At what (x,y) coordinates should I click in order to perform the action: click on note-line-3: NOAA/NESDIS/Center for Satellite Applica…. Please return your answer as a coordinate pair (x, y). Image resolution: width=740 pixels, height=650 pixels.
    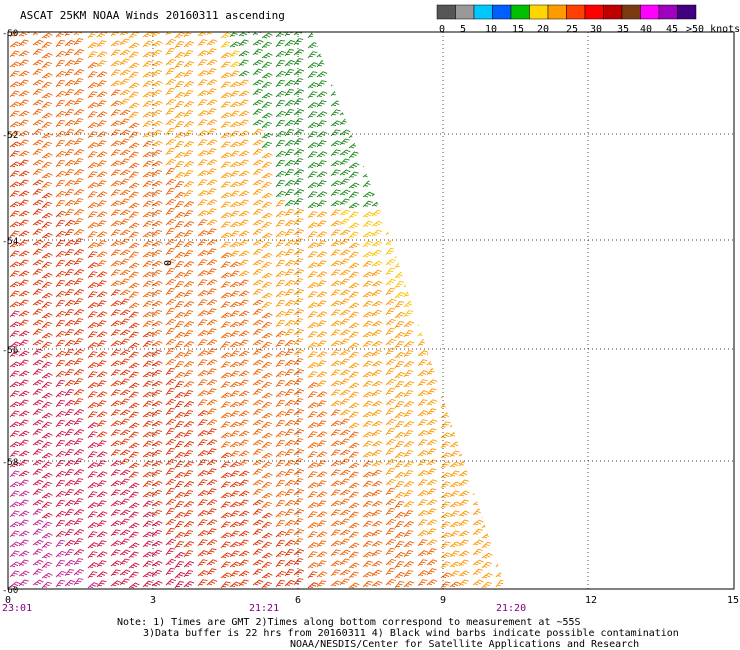
    Looking at the image, I should click on (465, 644).